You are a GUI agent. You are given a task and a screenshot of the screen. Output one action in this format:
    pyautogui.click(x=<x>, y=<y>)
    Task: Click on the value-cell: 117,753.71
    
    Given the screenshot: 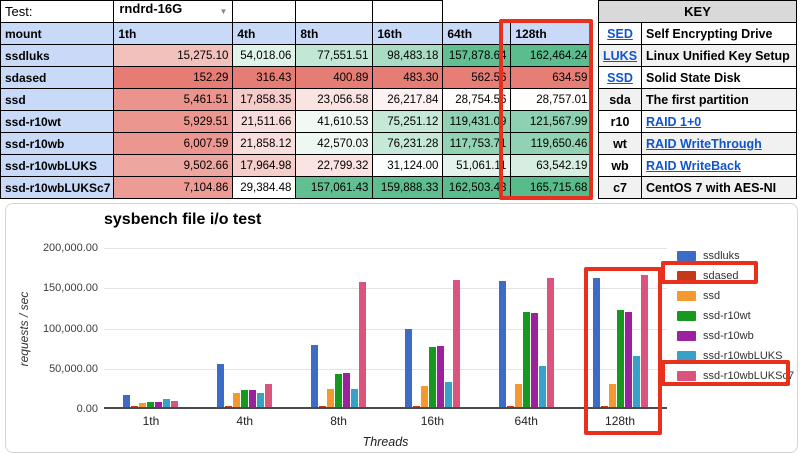 What is the action you would take?
    pyautogui.click(x=477, y=143)
    